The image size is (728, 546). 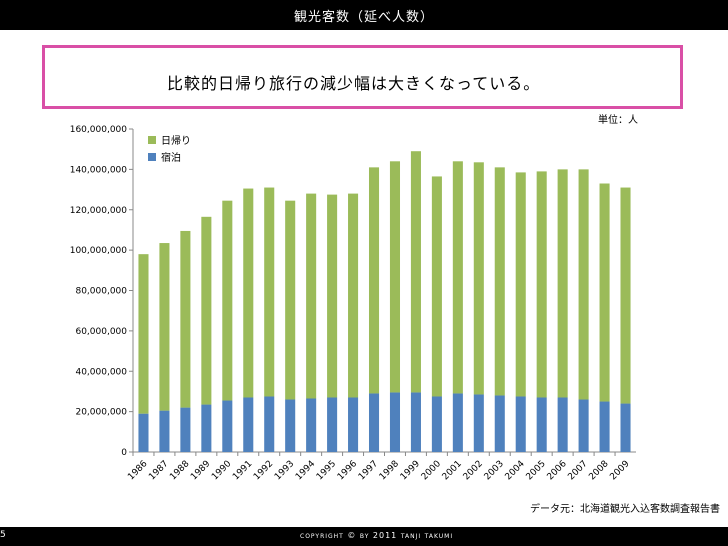 I want to click on callout-text: 比較的日帰り旅行の減少幅は大きくなっている。, so click(x=354, y=83).